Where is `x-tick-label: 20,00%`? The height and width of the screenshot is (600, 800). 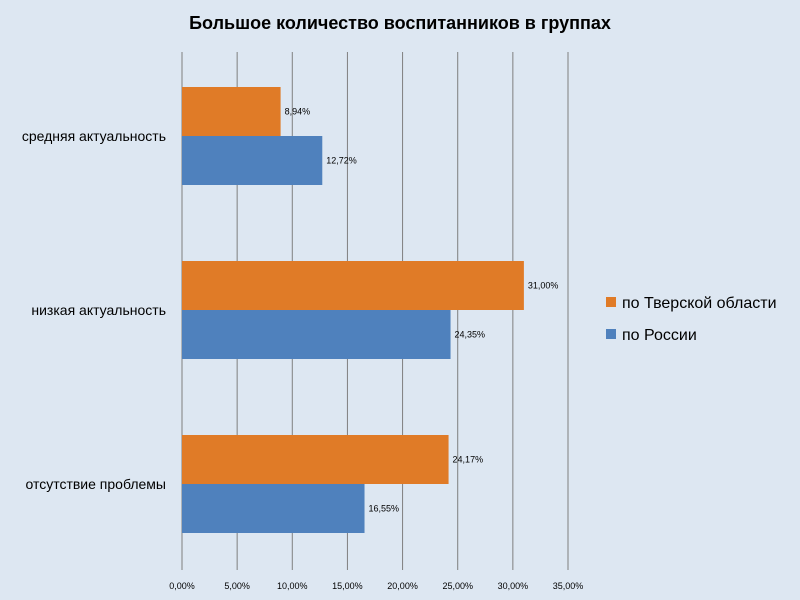
x-tick-label: 20,00% is located at coordinates (402, 586).